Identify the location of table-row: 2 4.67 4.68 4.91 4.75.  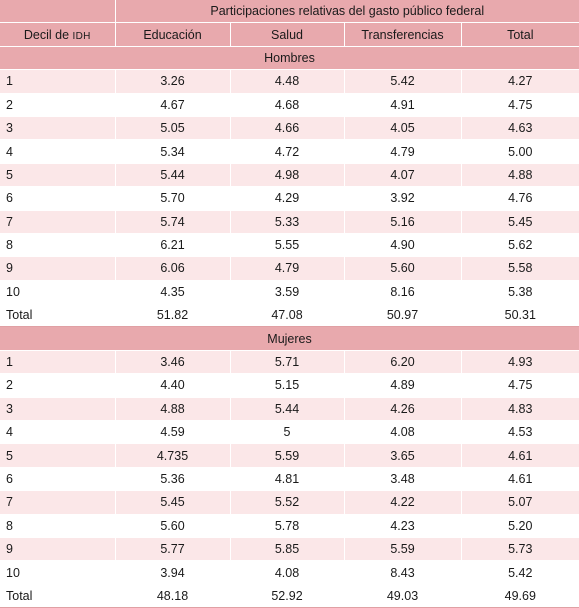
(289, 105).